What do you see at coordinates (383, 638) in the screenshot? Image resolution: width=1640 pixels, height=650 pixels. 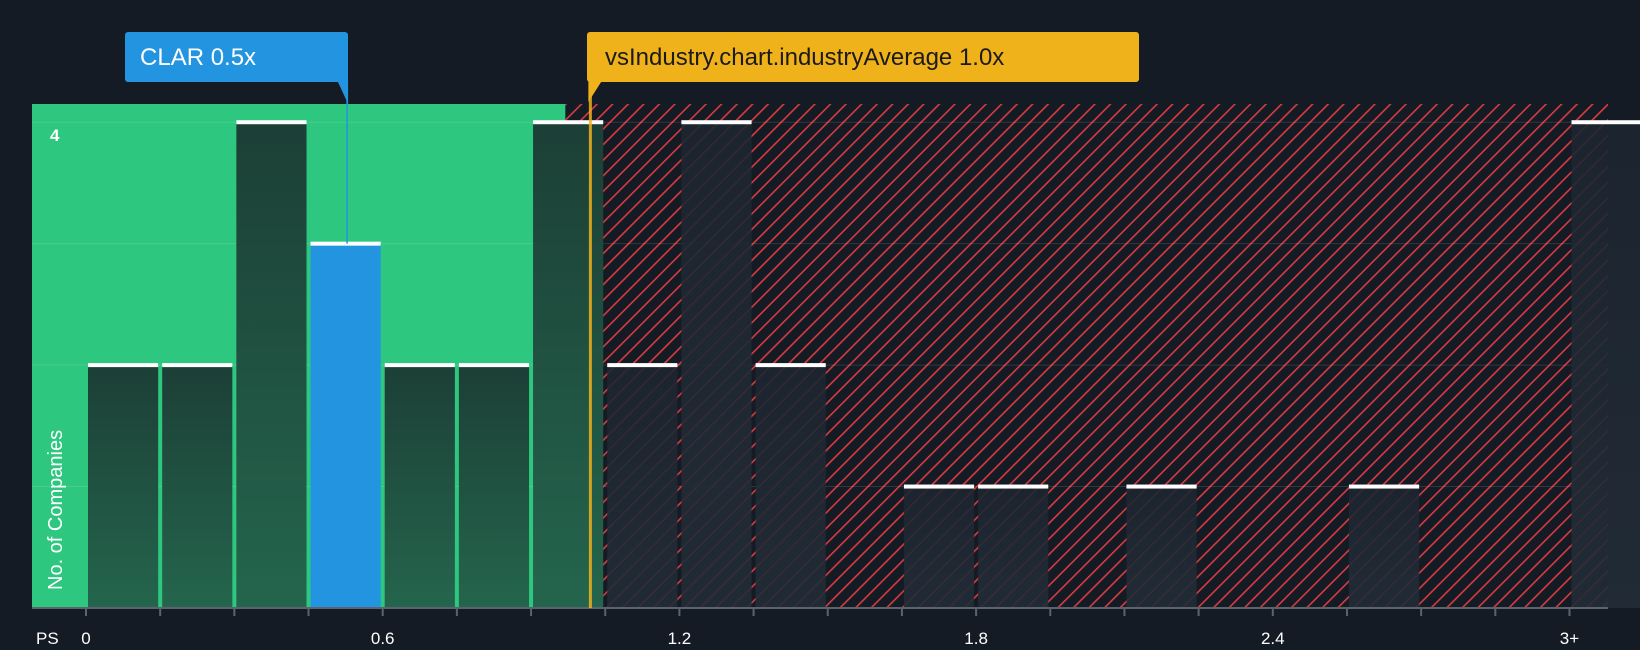 I see `x-tick-label: 0.6` at bounding box center [383, 638].